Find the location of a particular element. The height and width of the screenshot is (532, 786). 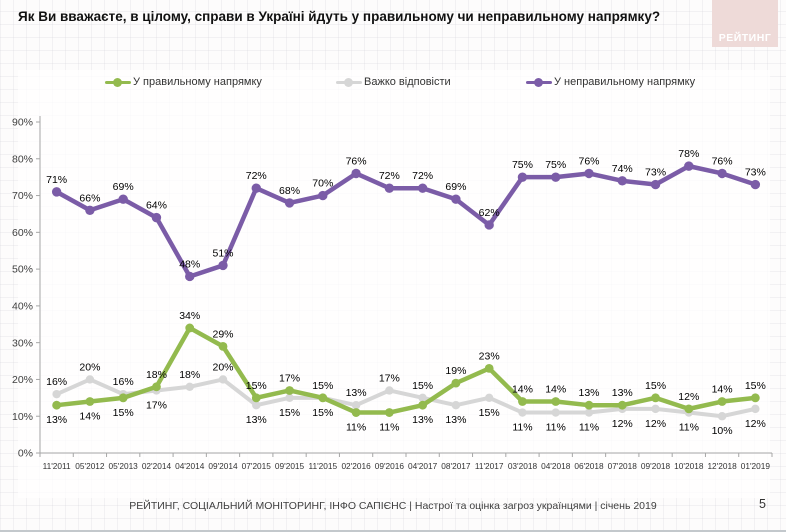

data-label: 20% is located at coordinates (222, 367).